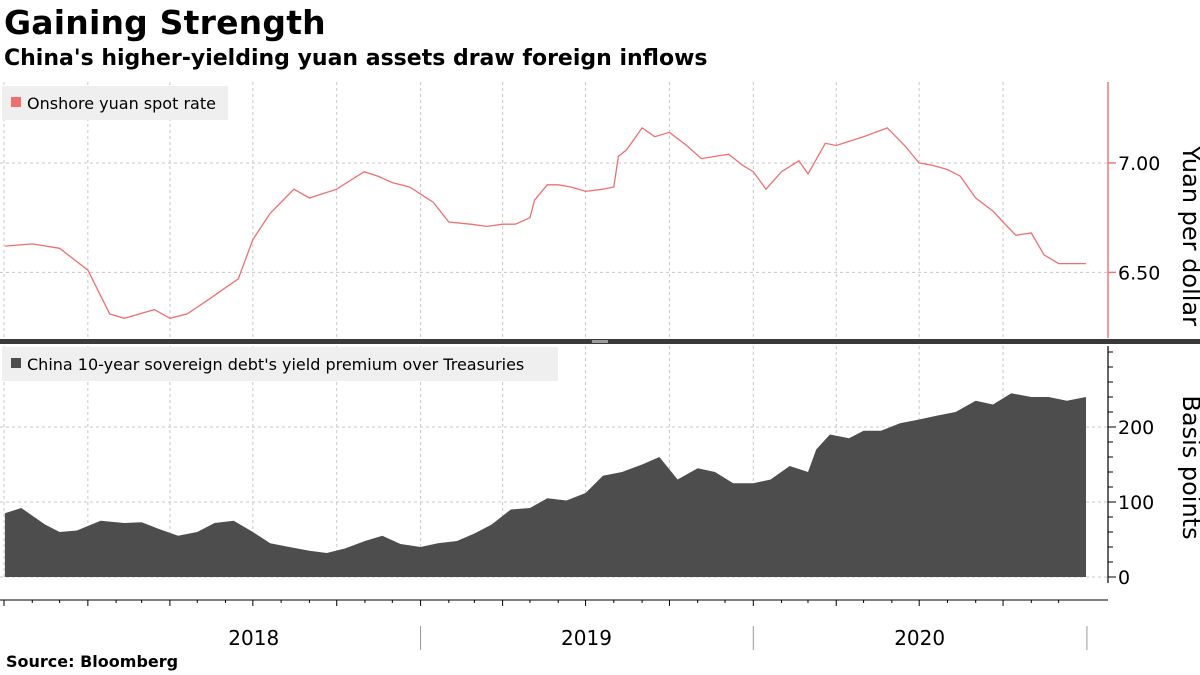  I want to click on panel-divider, so click(600, 341).